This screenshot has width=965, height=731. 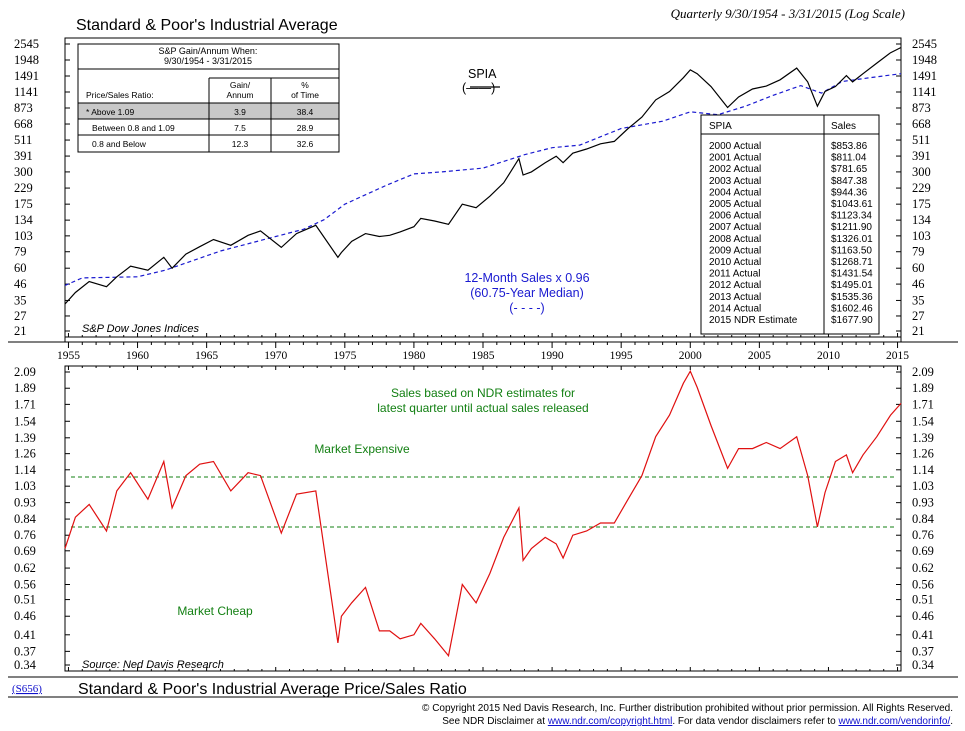 What do you see at coordinates (137, 356) in the screenshot?
I see `x-tick-label: 1960` at bounding box center [137, 356].